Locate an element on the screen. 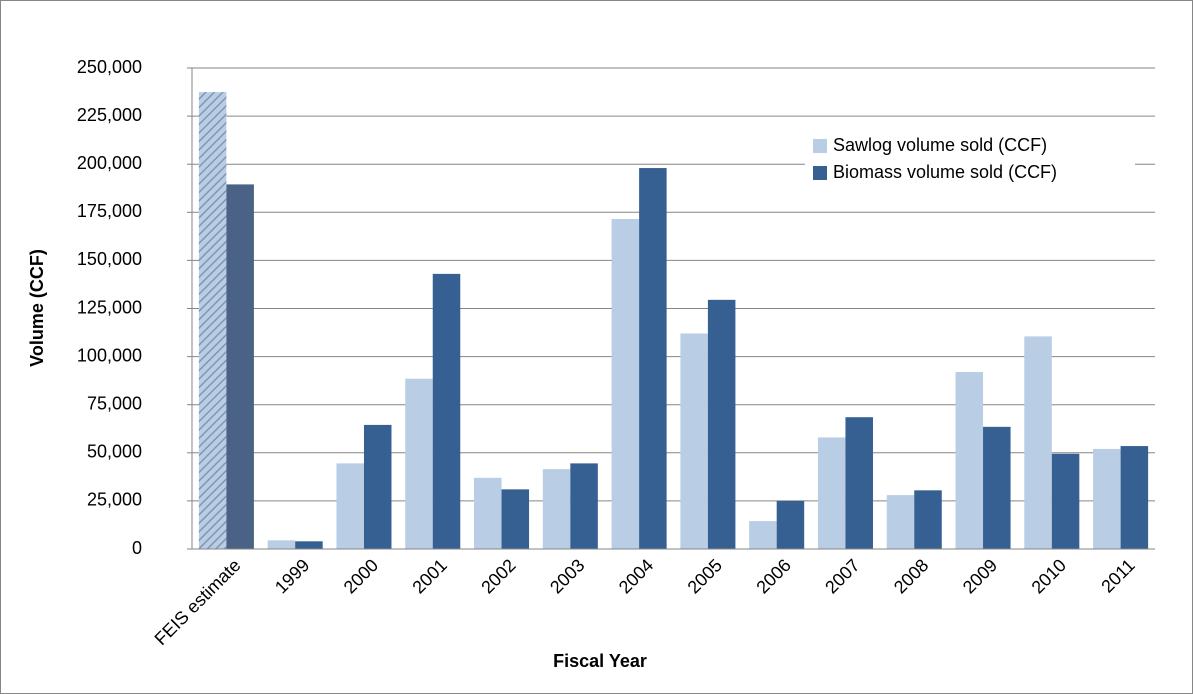  legend-box is located at coordinates (970, 161).